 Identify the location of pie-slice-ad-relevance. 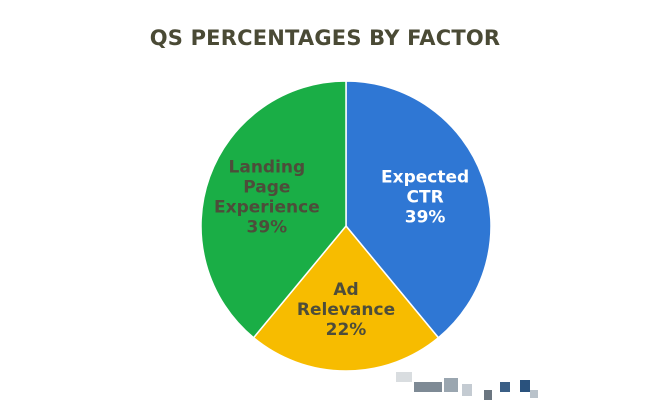
(346, 298).